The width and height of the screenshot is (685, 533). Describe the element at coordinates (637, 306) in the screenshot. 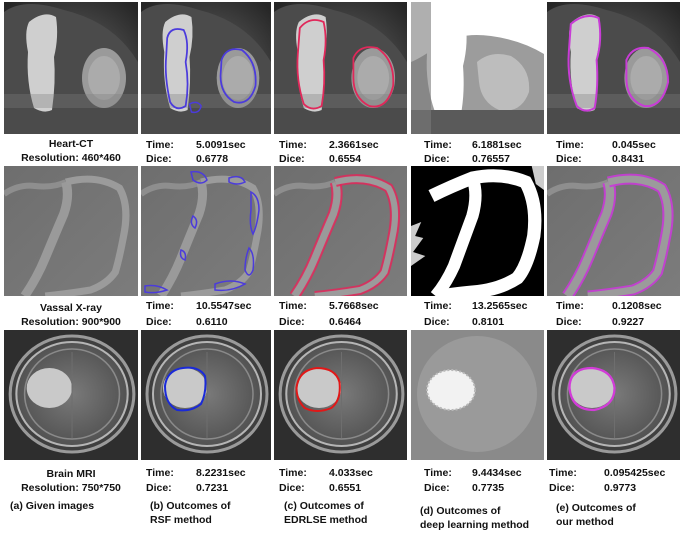

I see `ours-time-value: 0.1208sec` at that location.